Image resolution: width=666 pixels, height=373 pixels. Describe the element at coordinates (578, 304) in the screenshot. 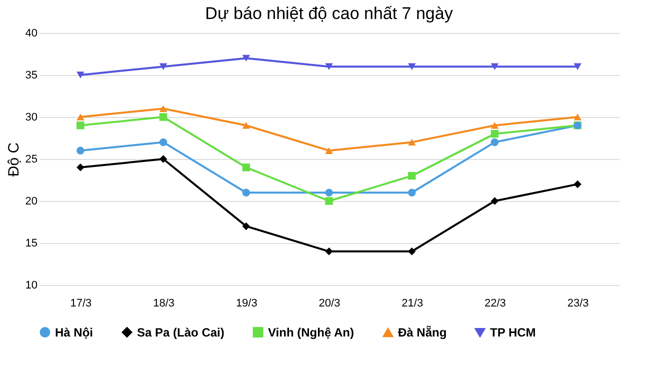

I see `x-tick-label: 23/3` at that location.